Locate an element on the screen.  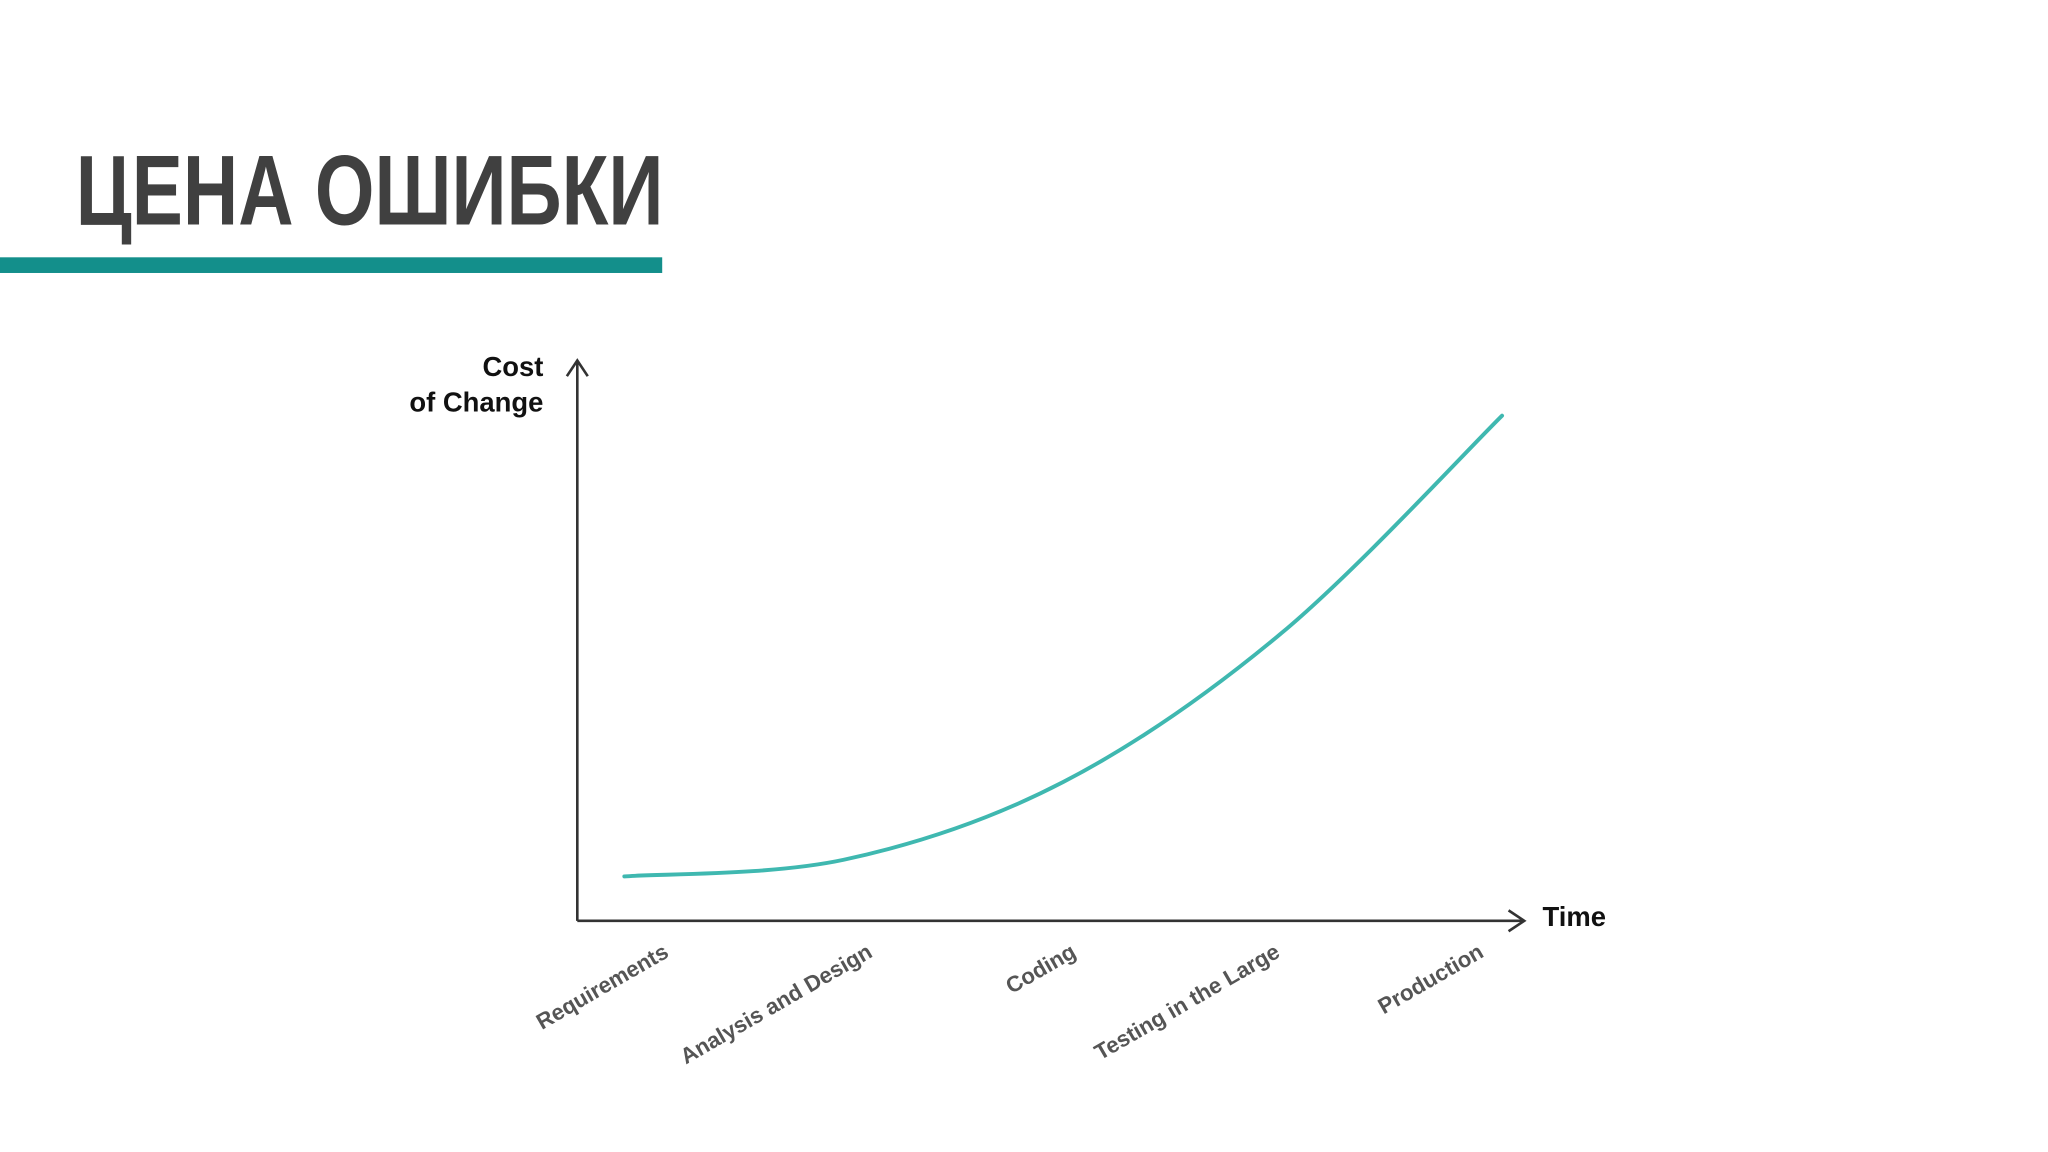
y-axis-arrow is located at coordinates (577, 367).